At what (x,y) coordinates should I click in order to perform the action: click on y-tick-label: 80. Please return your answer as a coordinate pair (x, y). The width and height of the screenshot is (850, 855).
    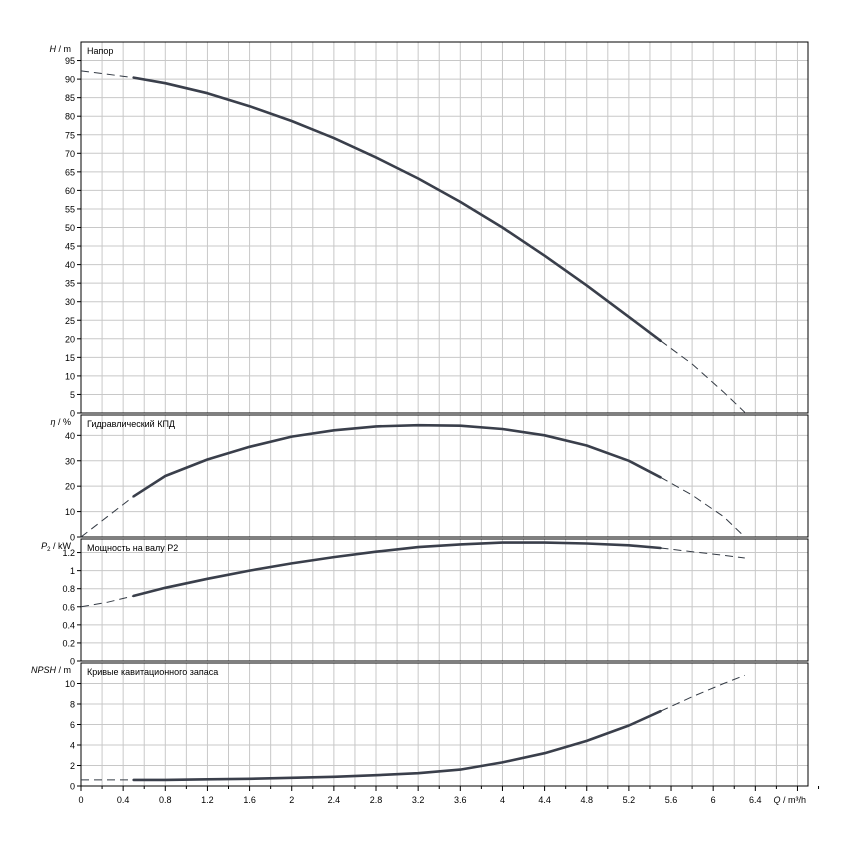
    Looking at the image, I should click on (70, 117).